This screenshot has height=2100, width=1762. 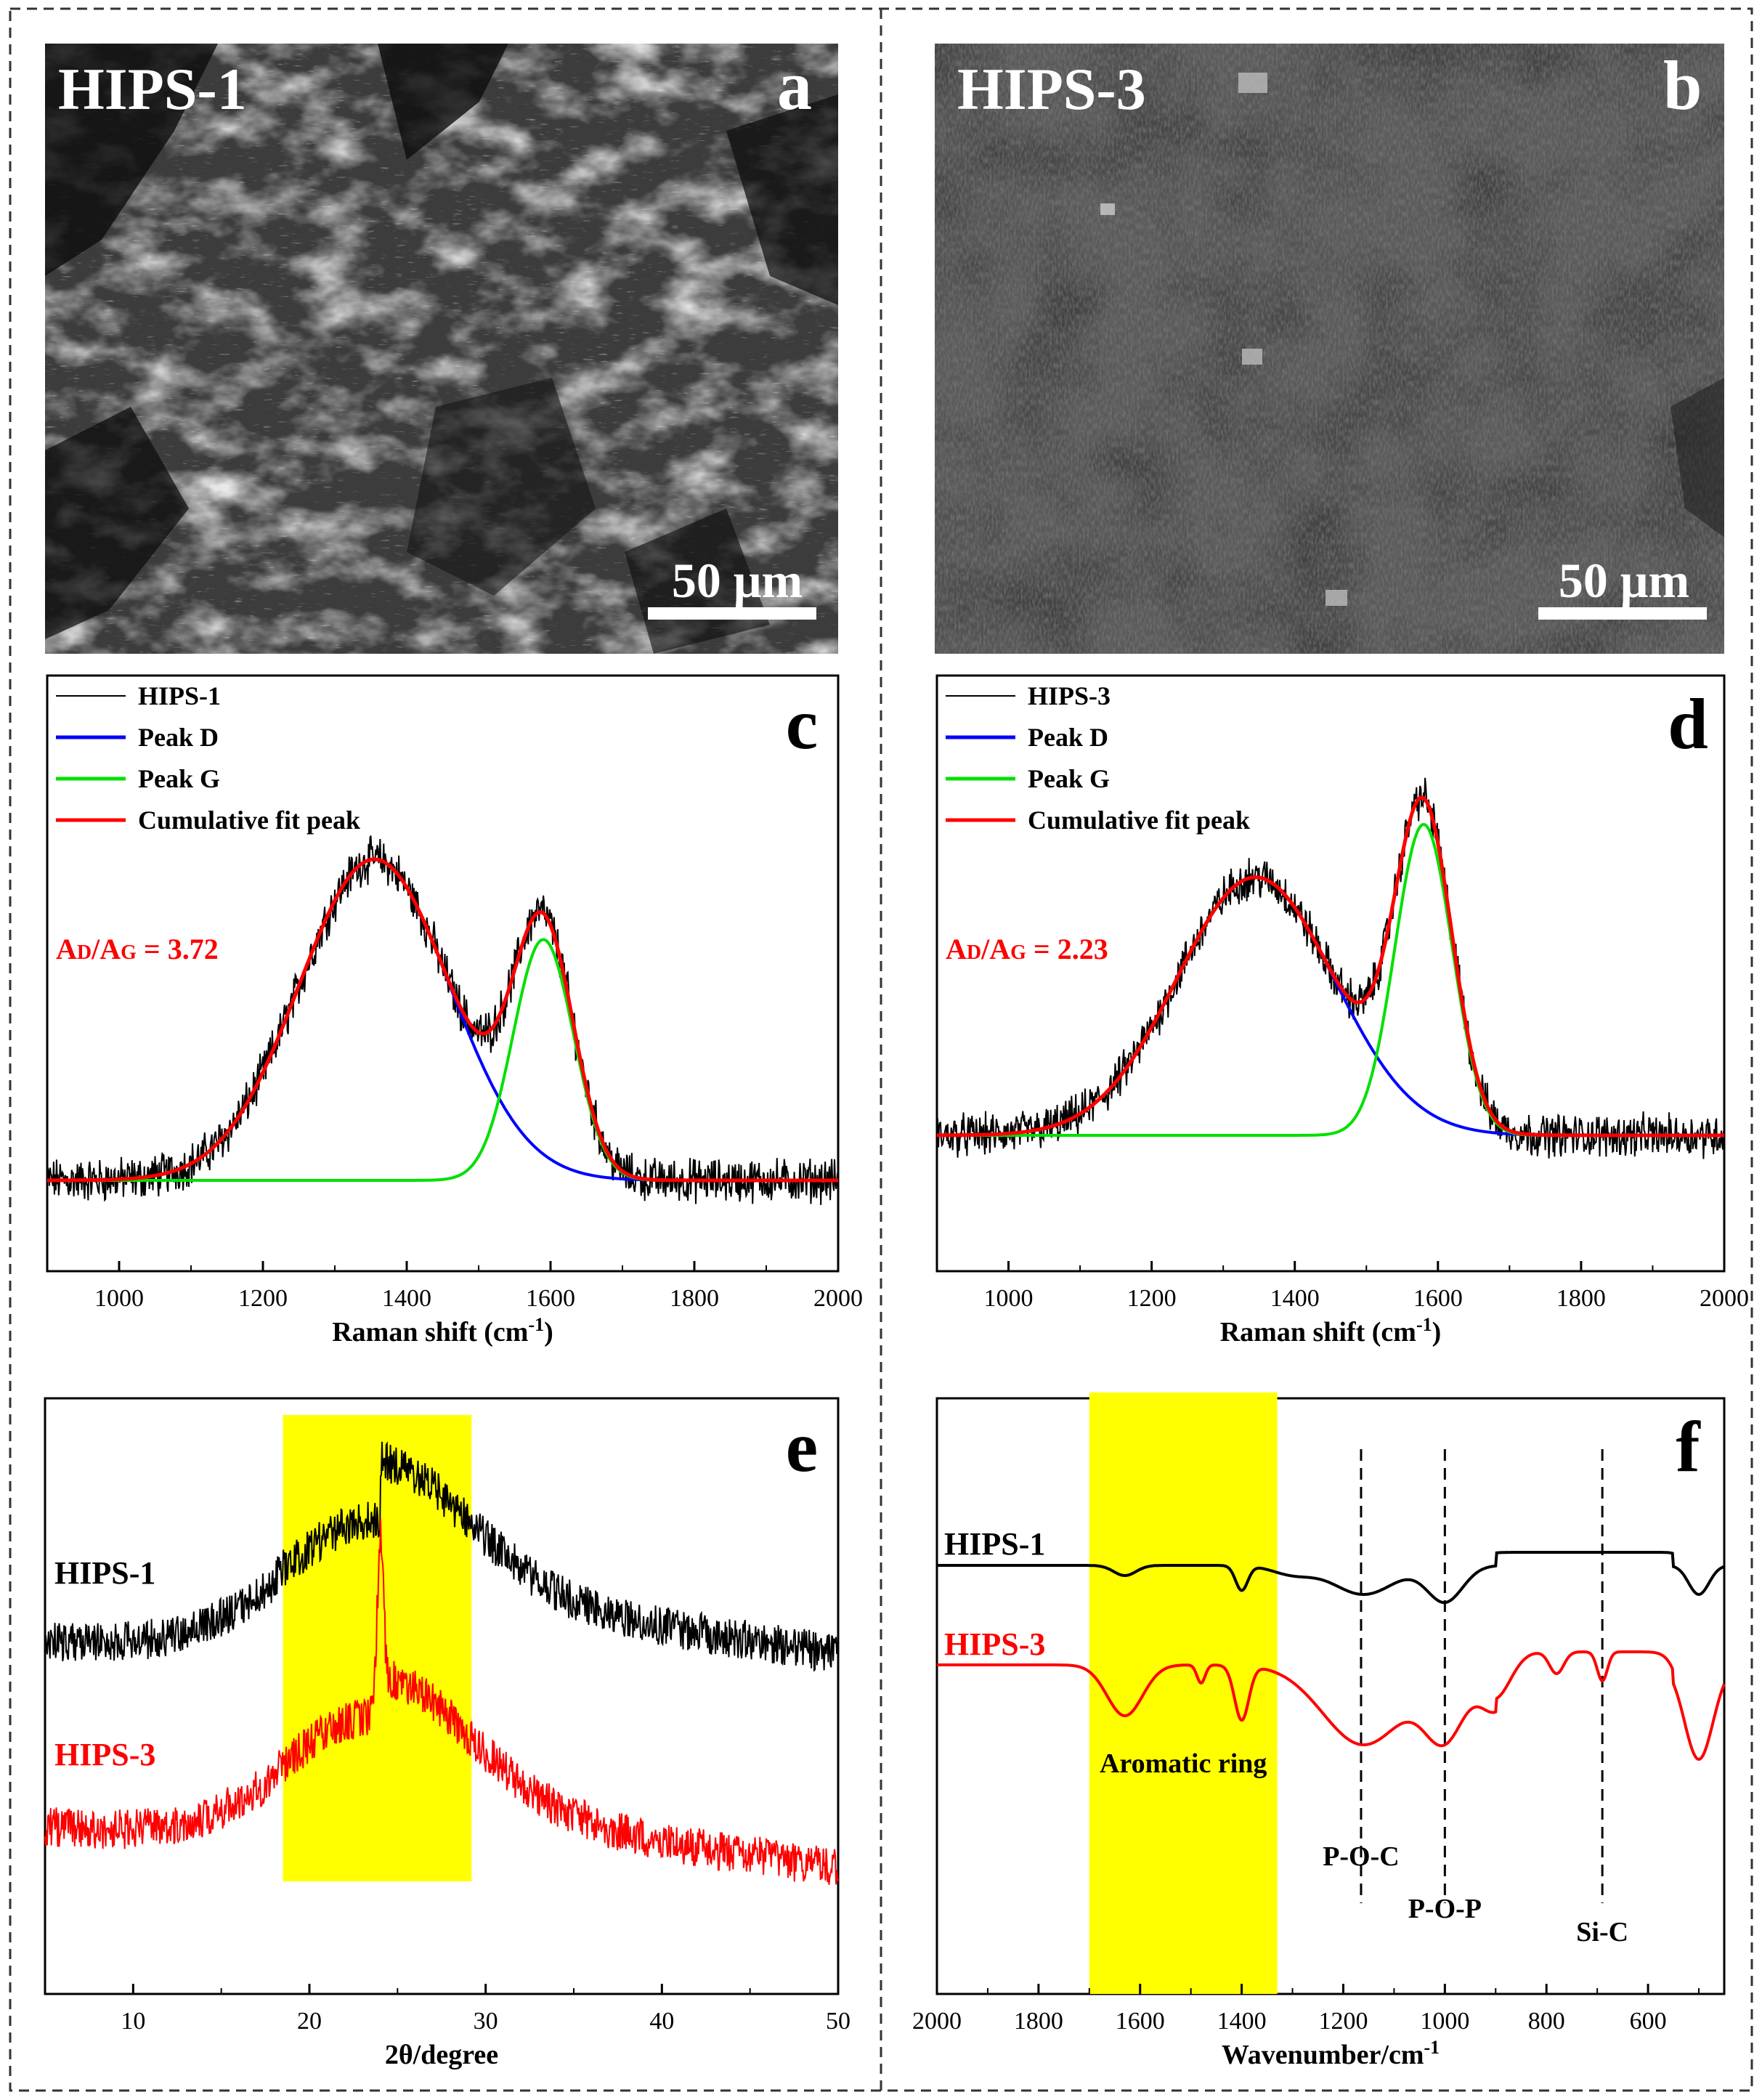 I want to click on panel-e-chart-xtick-label: 50, so click(x=838, y=2022).